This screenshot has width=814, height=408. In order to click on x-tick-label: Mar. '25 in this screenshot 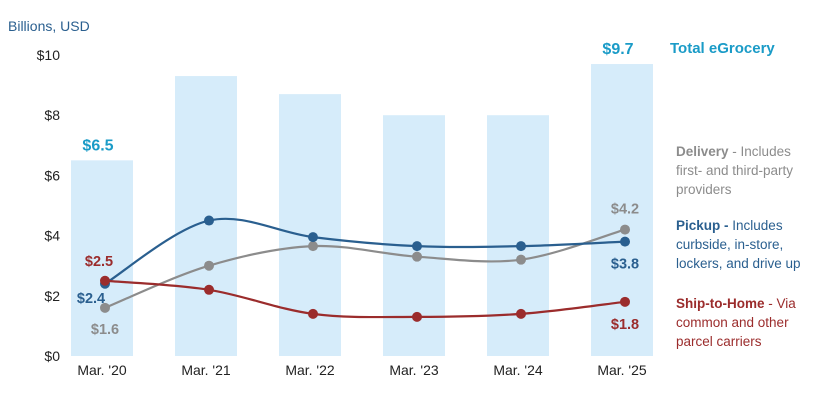, I will do `click(622, 370)`.